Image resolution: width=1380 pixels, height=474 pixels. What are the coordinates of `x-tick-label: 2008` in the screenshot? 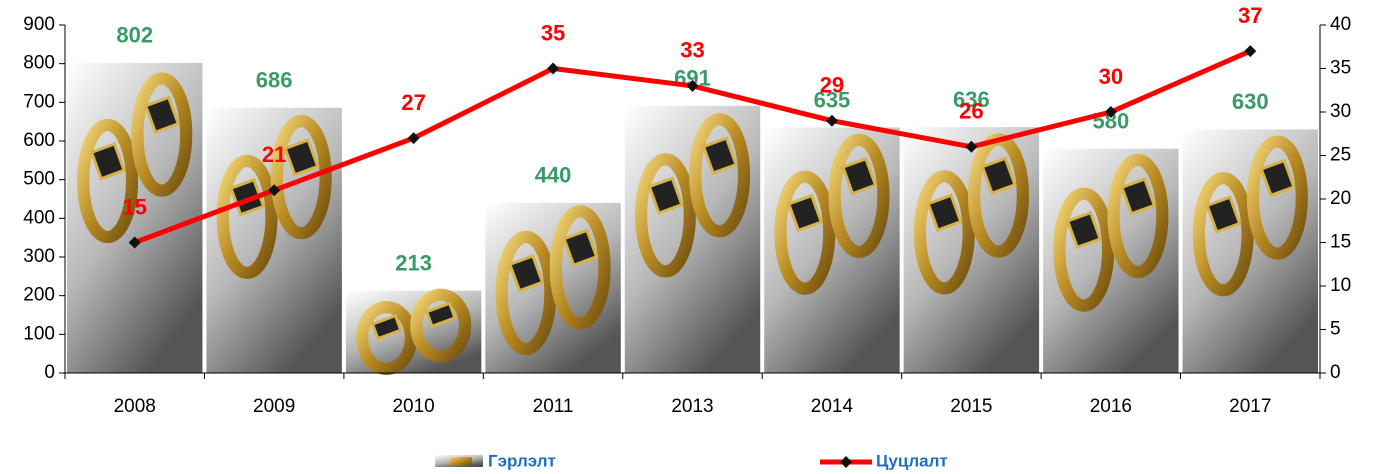 It's located at (135, 406).